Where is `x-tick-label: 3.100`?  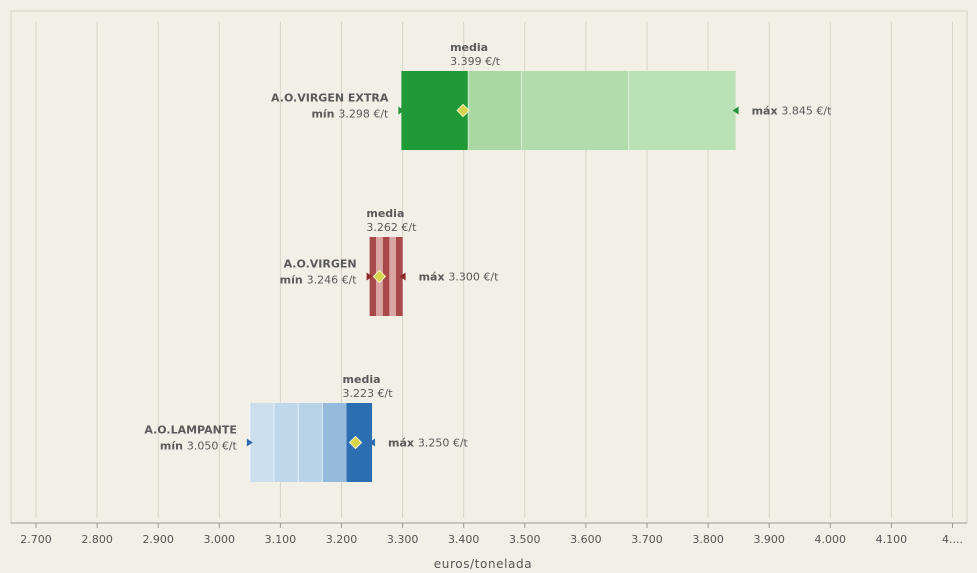
x-tick-label: 3.100 is located at coordinates (281, 539).